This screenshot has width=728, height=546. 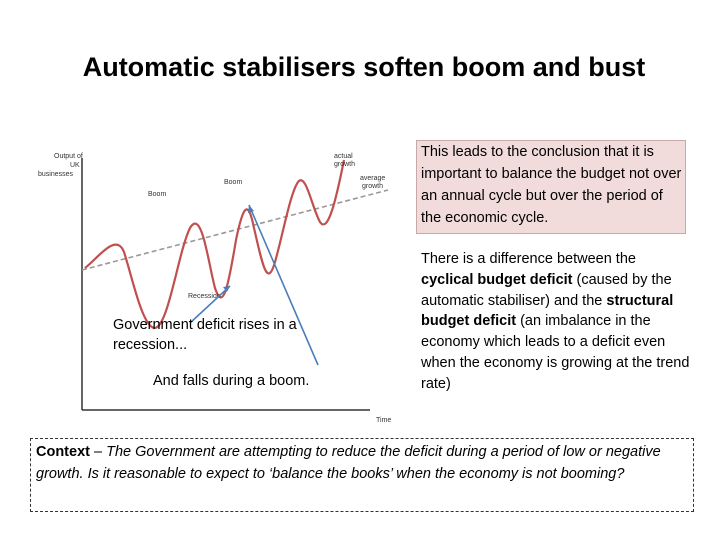 I want to click on x-axis-label: Time, so click(x=383, y=420).